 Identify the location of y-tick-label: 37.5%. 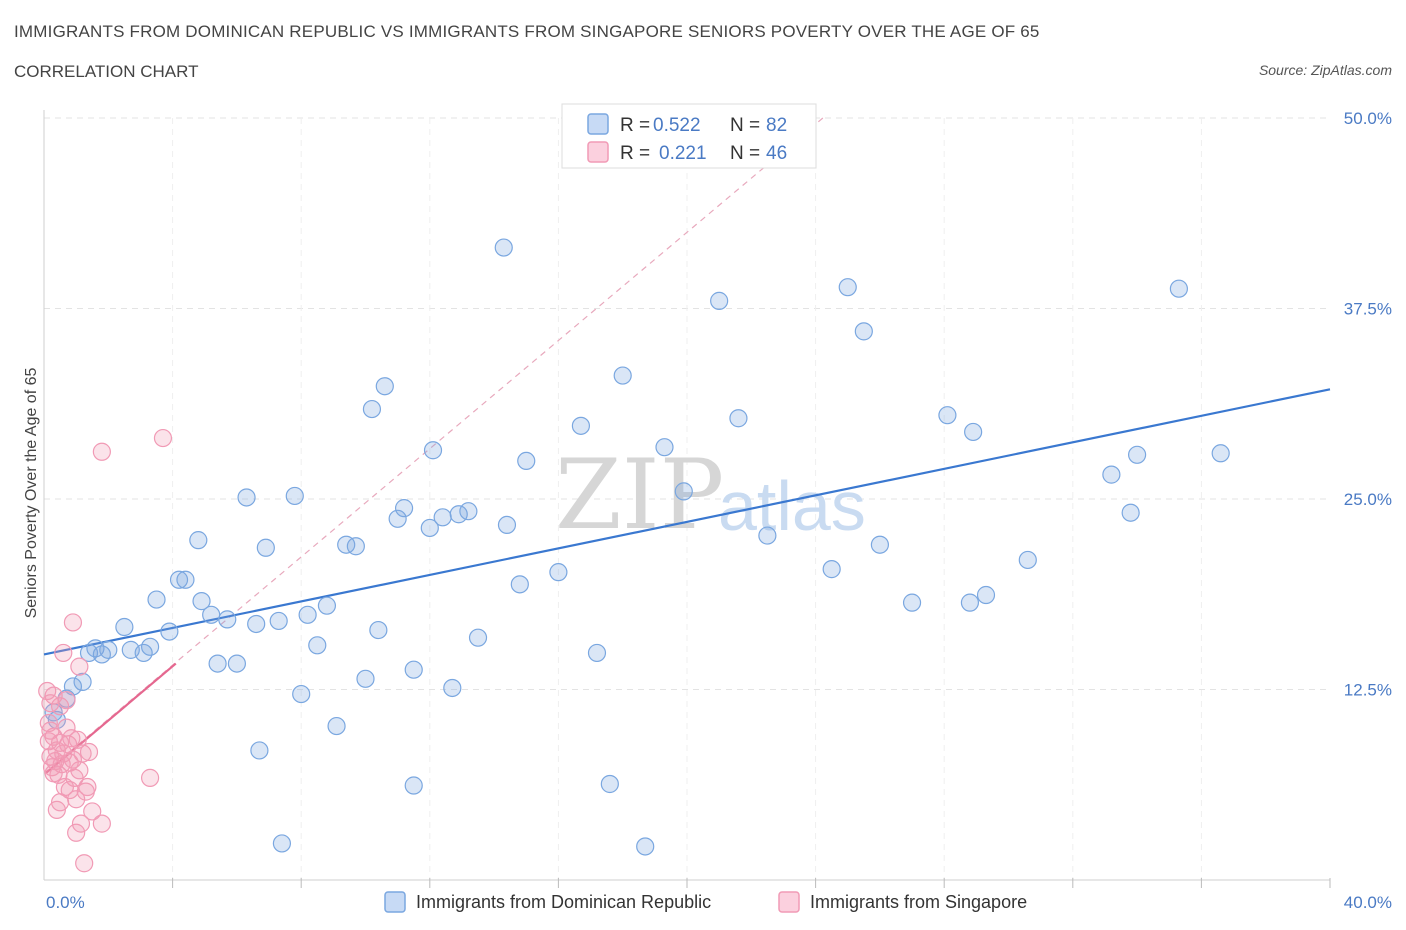
(1368, 309).